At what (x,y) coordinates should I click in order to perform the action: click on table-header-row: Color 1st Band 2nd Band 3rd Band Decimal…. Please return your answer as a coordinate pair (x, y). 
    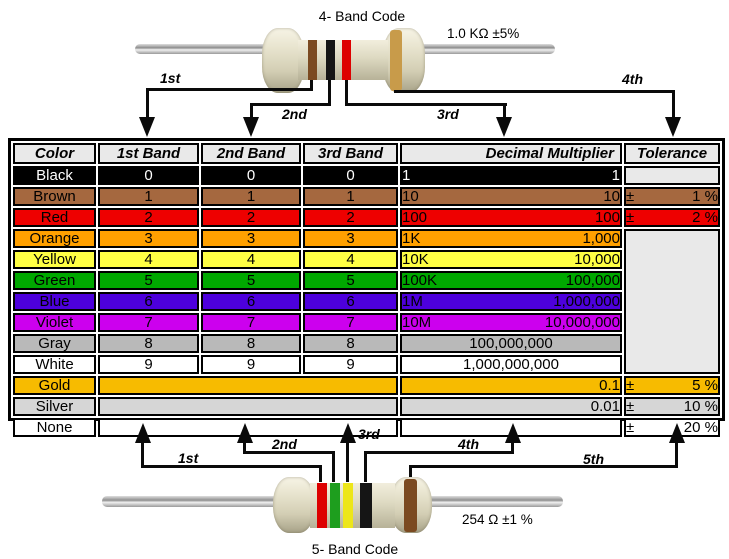
    Looking at the image, I should click on (366, 153).